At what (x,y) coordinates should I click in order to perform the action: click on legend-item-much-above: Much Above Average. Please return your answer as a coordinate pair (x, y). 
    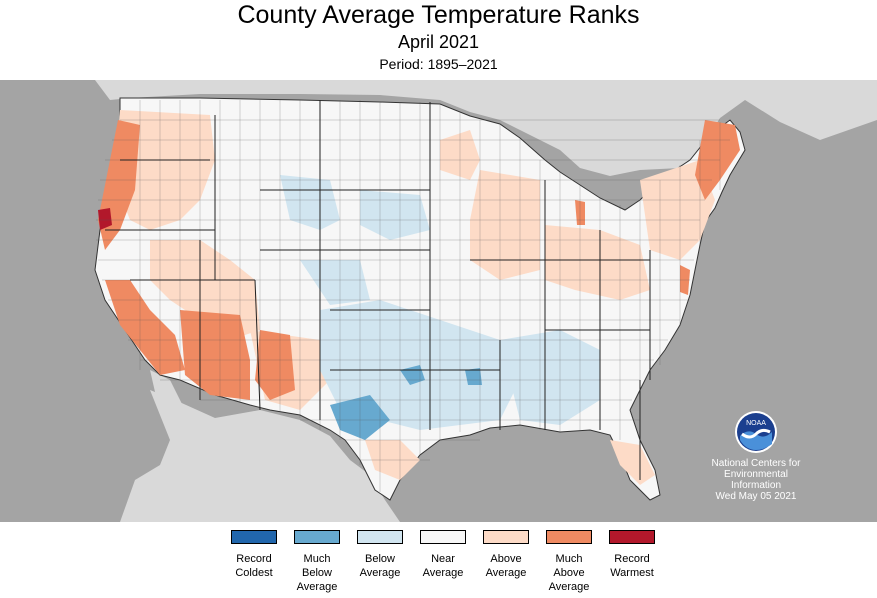
    Looking at the image, I should click on (569, 562).